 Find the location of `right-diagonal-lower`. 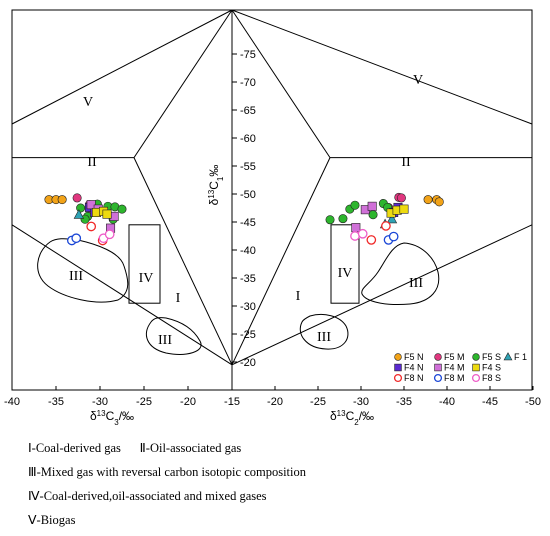

right-diagonal-lower is located at coordinates (281, 261).